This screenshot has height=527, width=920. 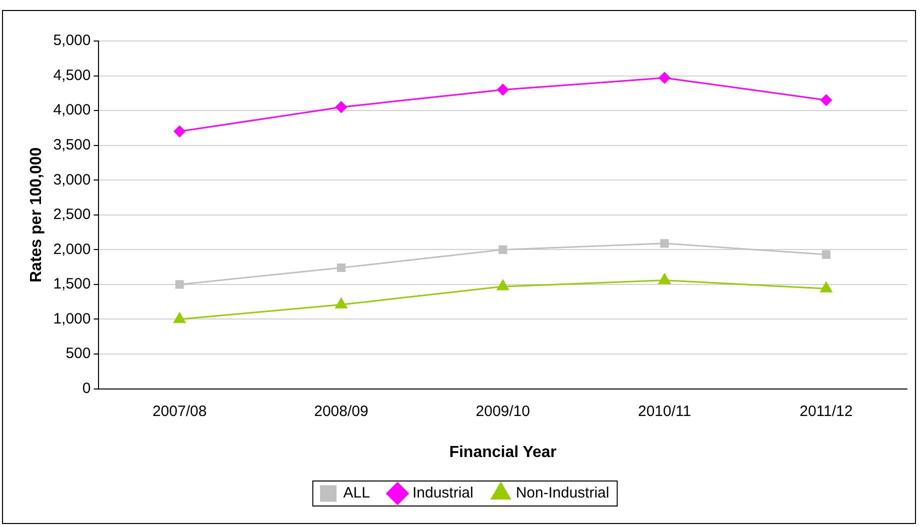 What do you see at coordinates (341, 411) in the screenshot?
I see `x-tick-label: 2008/09` at bounding box center [341, 411].